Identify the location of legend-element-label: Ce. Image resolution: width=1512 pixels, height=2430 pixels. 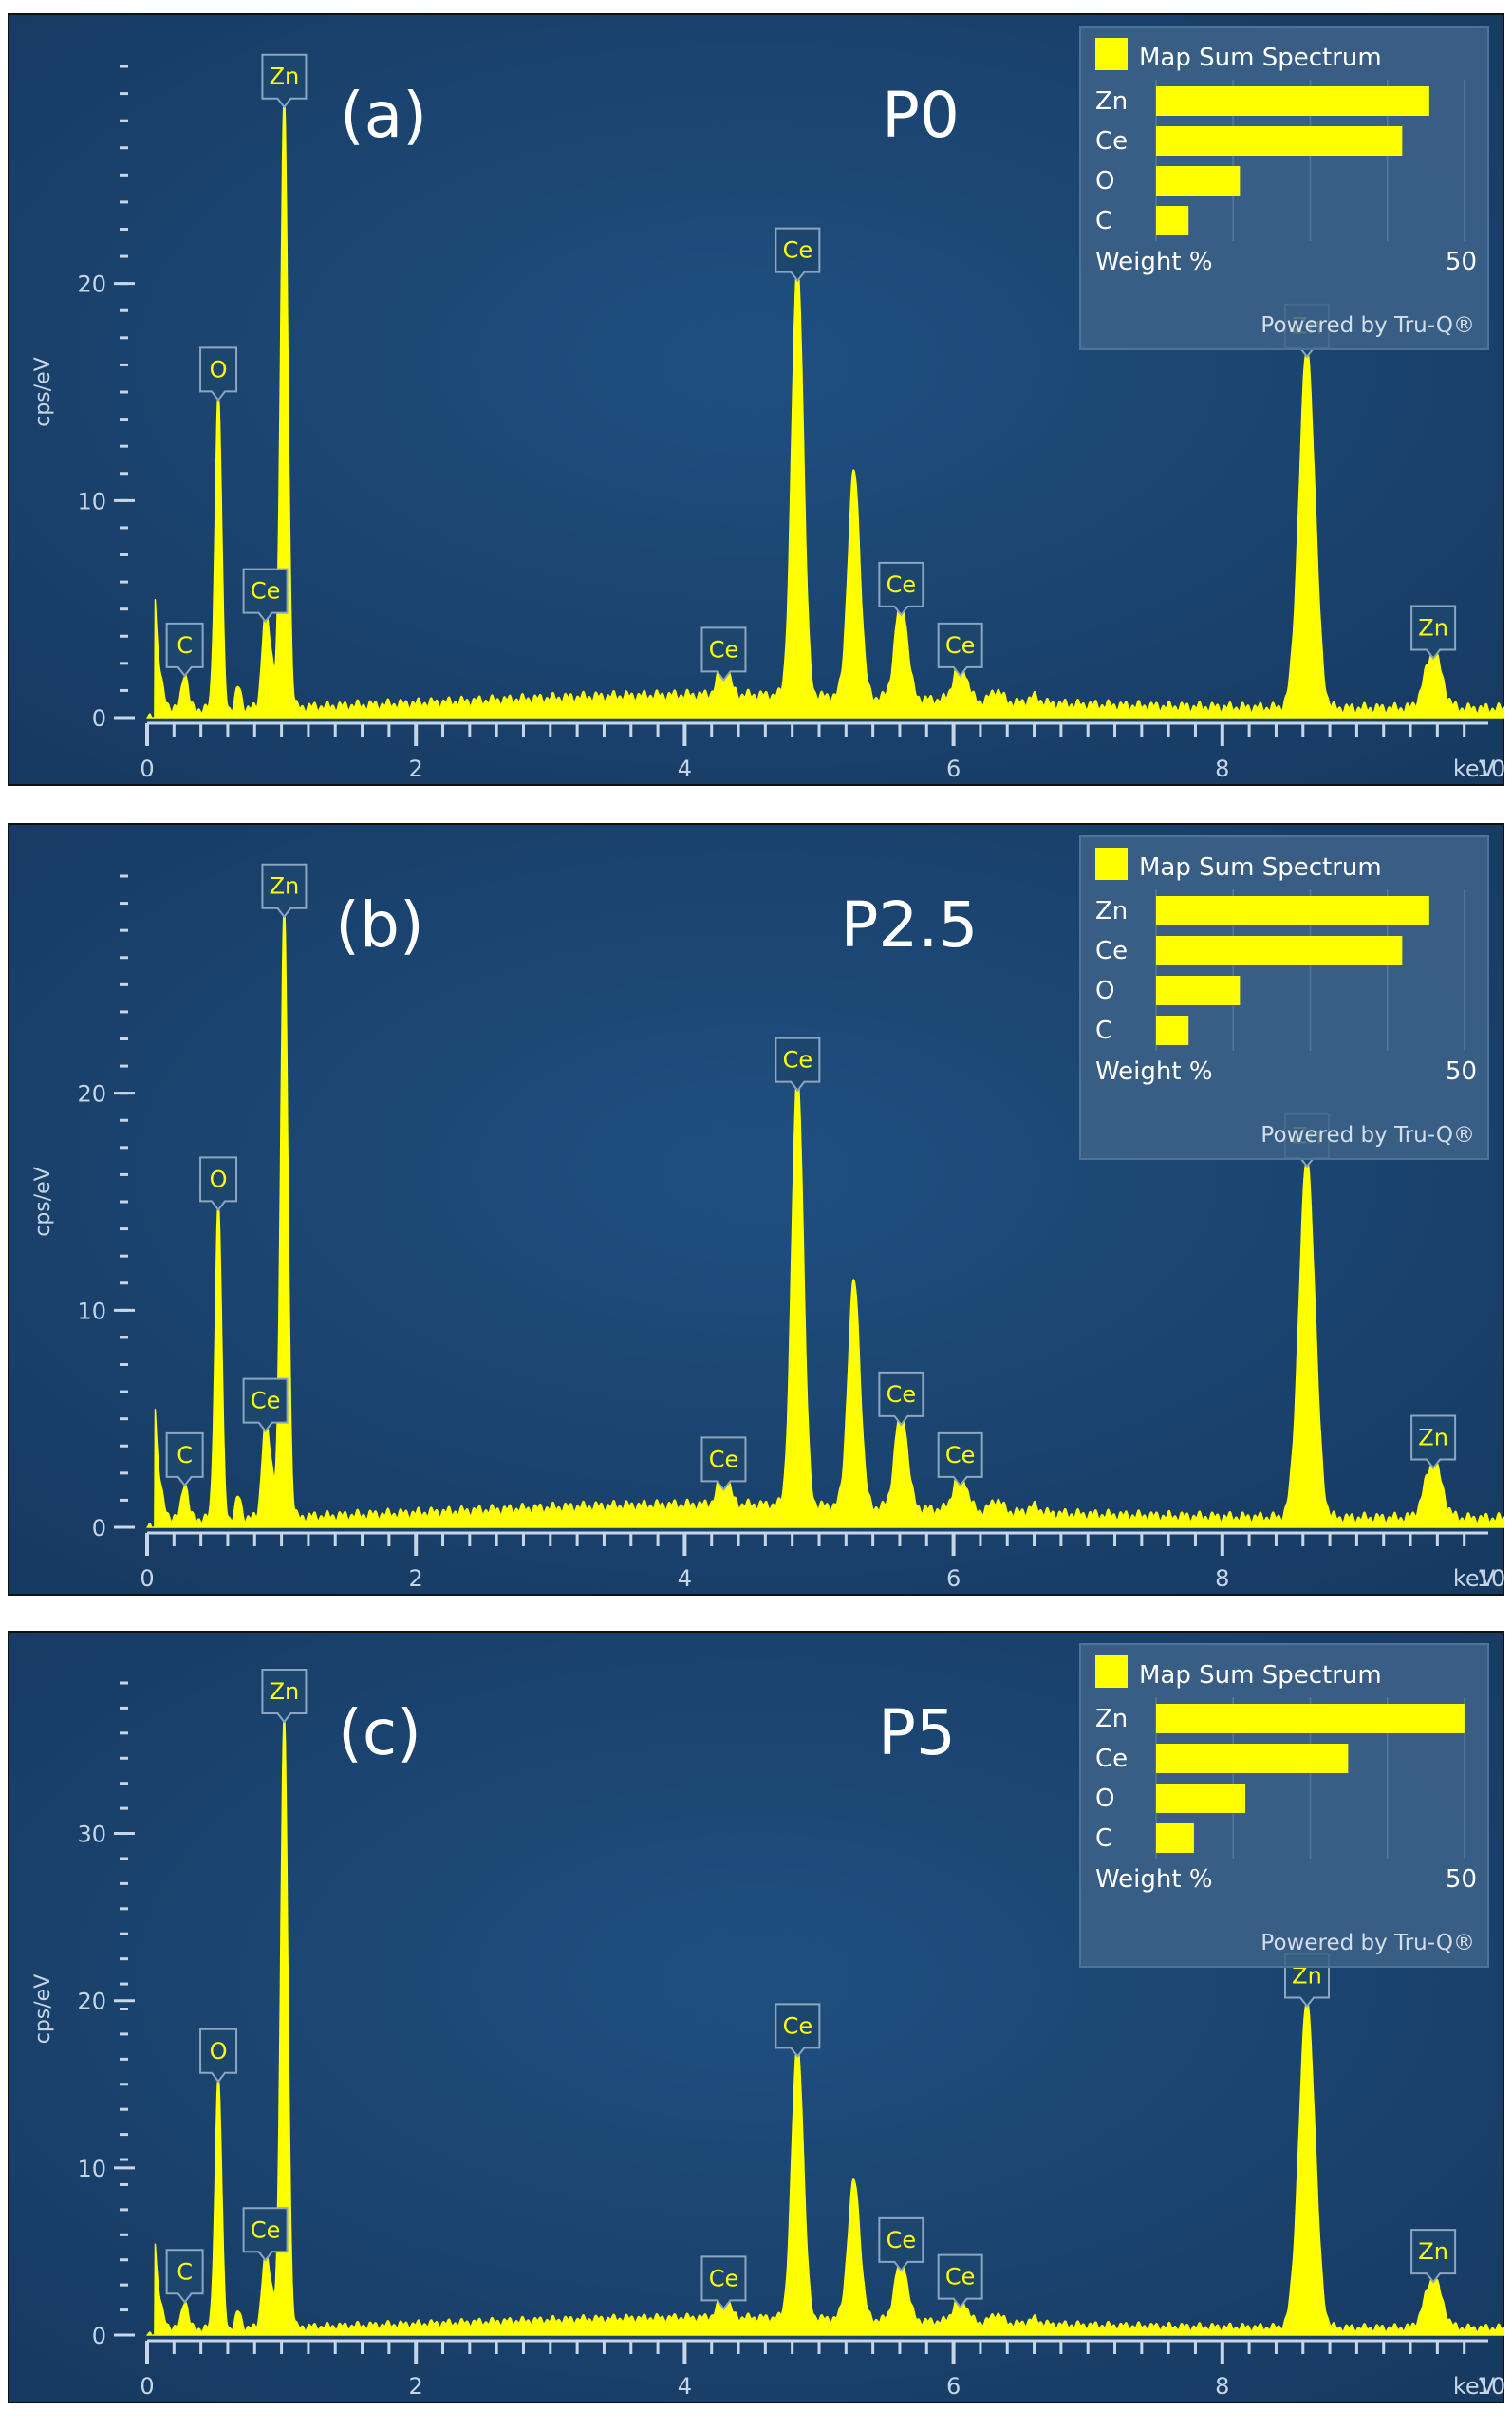
(1111, 951).